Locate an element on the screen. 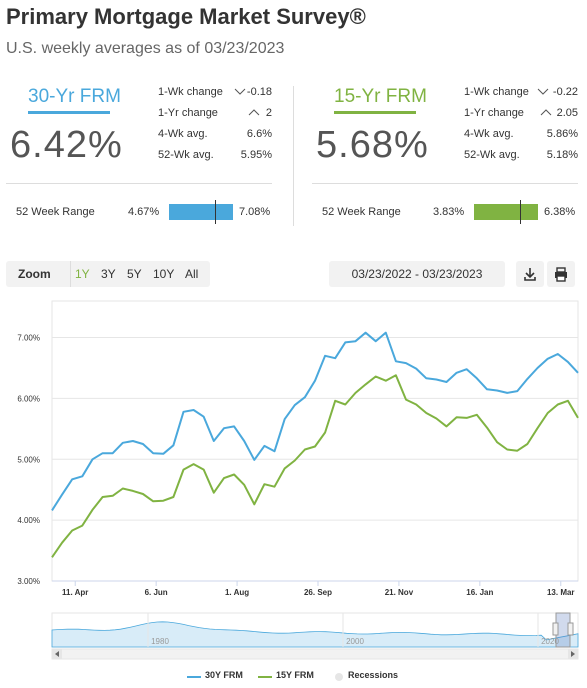 The image size is (587, 688). frm30-rate: 6.42% is located at coordinates (66, 145).